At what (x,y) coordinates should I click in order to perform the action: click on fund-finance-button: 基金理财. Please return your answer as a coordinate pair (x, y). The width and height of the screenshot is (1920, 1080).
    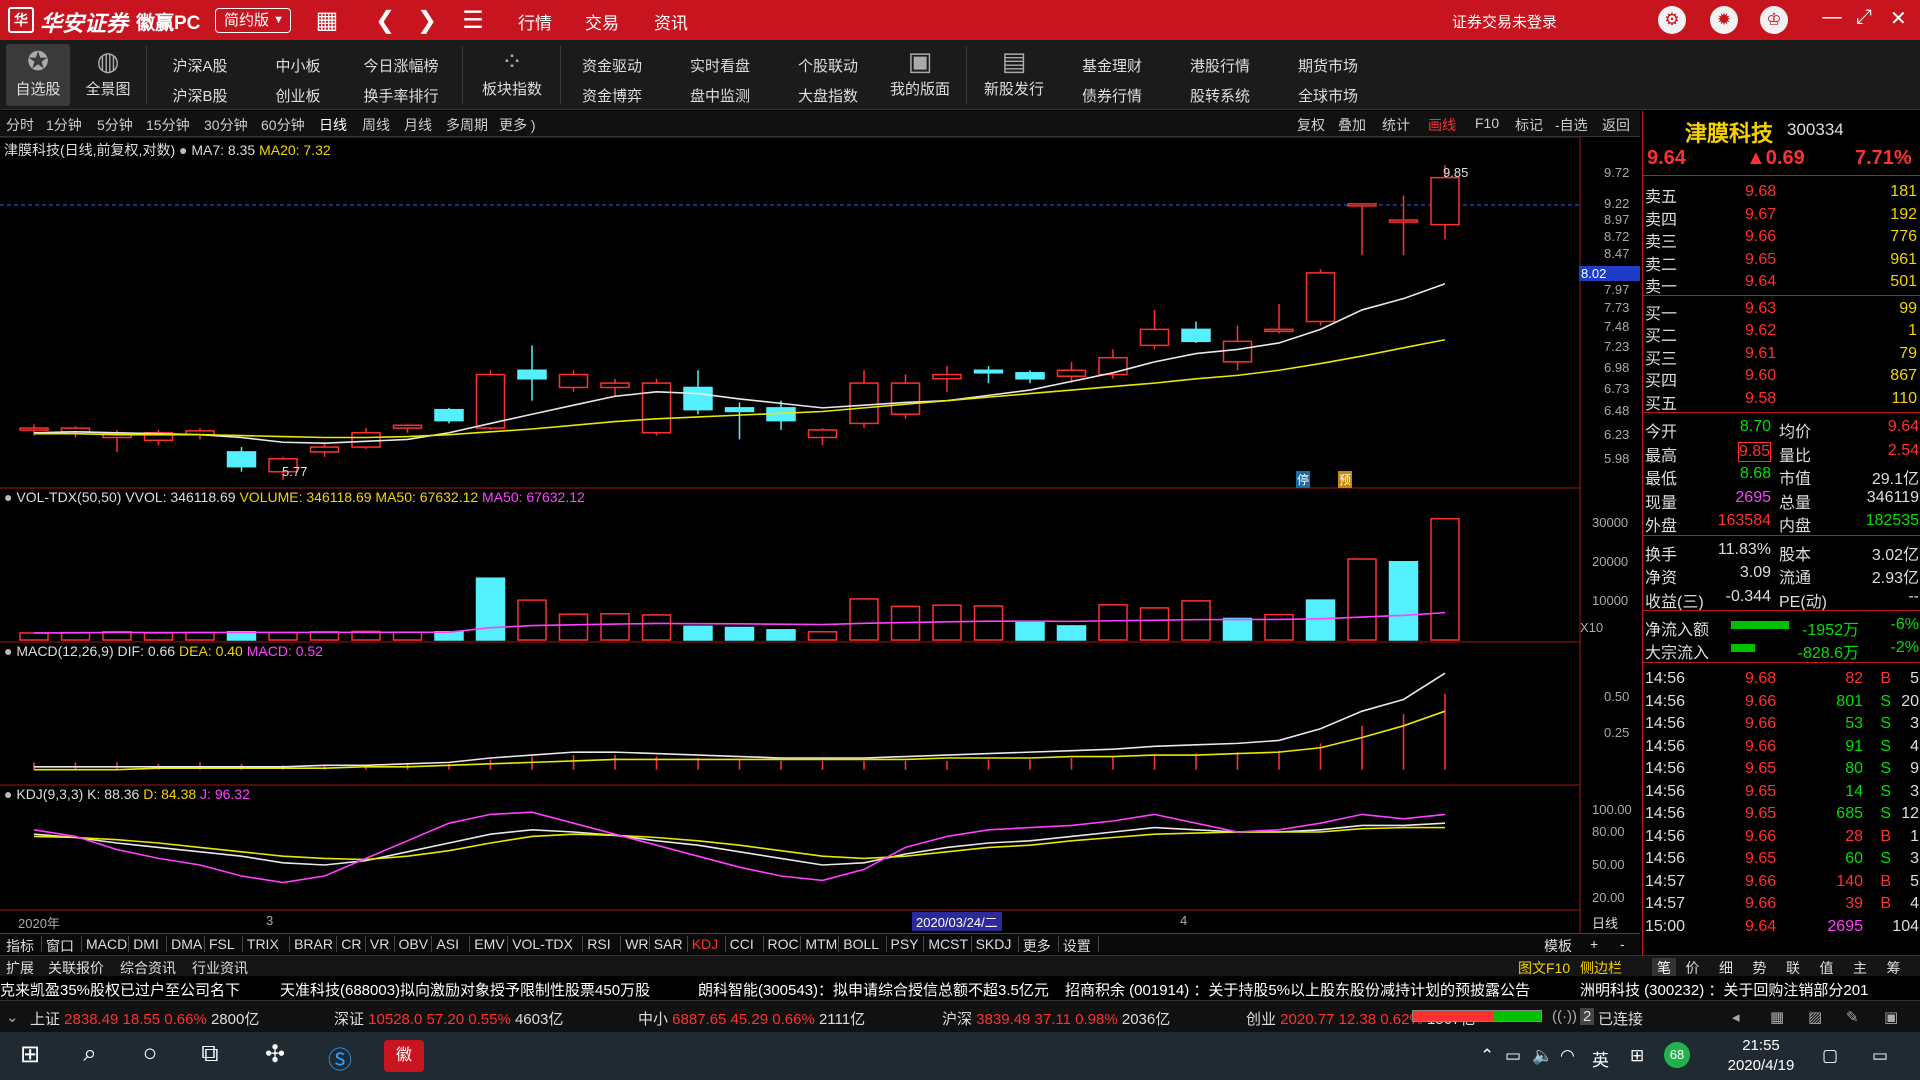
    Looking at the image, I should click on (1111, 66).